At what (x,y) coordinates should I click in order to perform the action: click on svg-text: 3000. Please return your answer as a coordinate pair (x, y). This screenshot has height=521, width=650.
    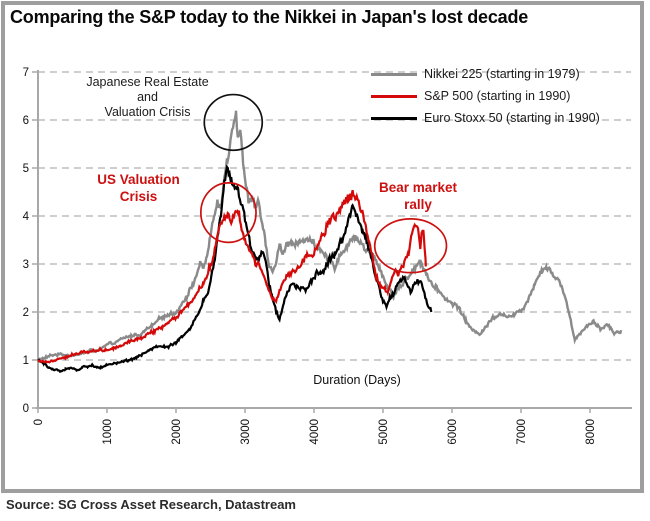
    Looking at the image, I should click on (246, 432).